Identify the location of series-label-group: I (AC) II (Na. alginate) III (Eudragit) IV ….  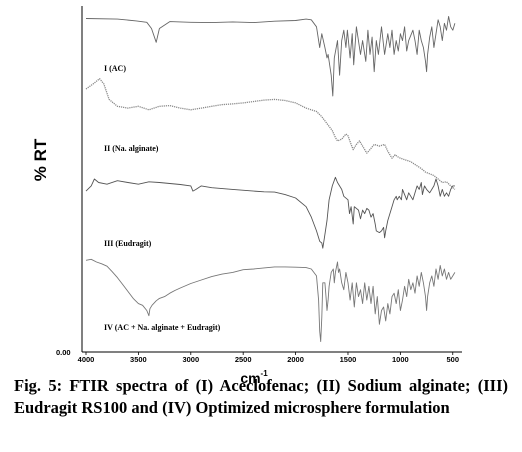
(162, 198).